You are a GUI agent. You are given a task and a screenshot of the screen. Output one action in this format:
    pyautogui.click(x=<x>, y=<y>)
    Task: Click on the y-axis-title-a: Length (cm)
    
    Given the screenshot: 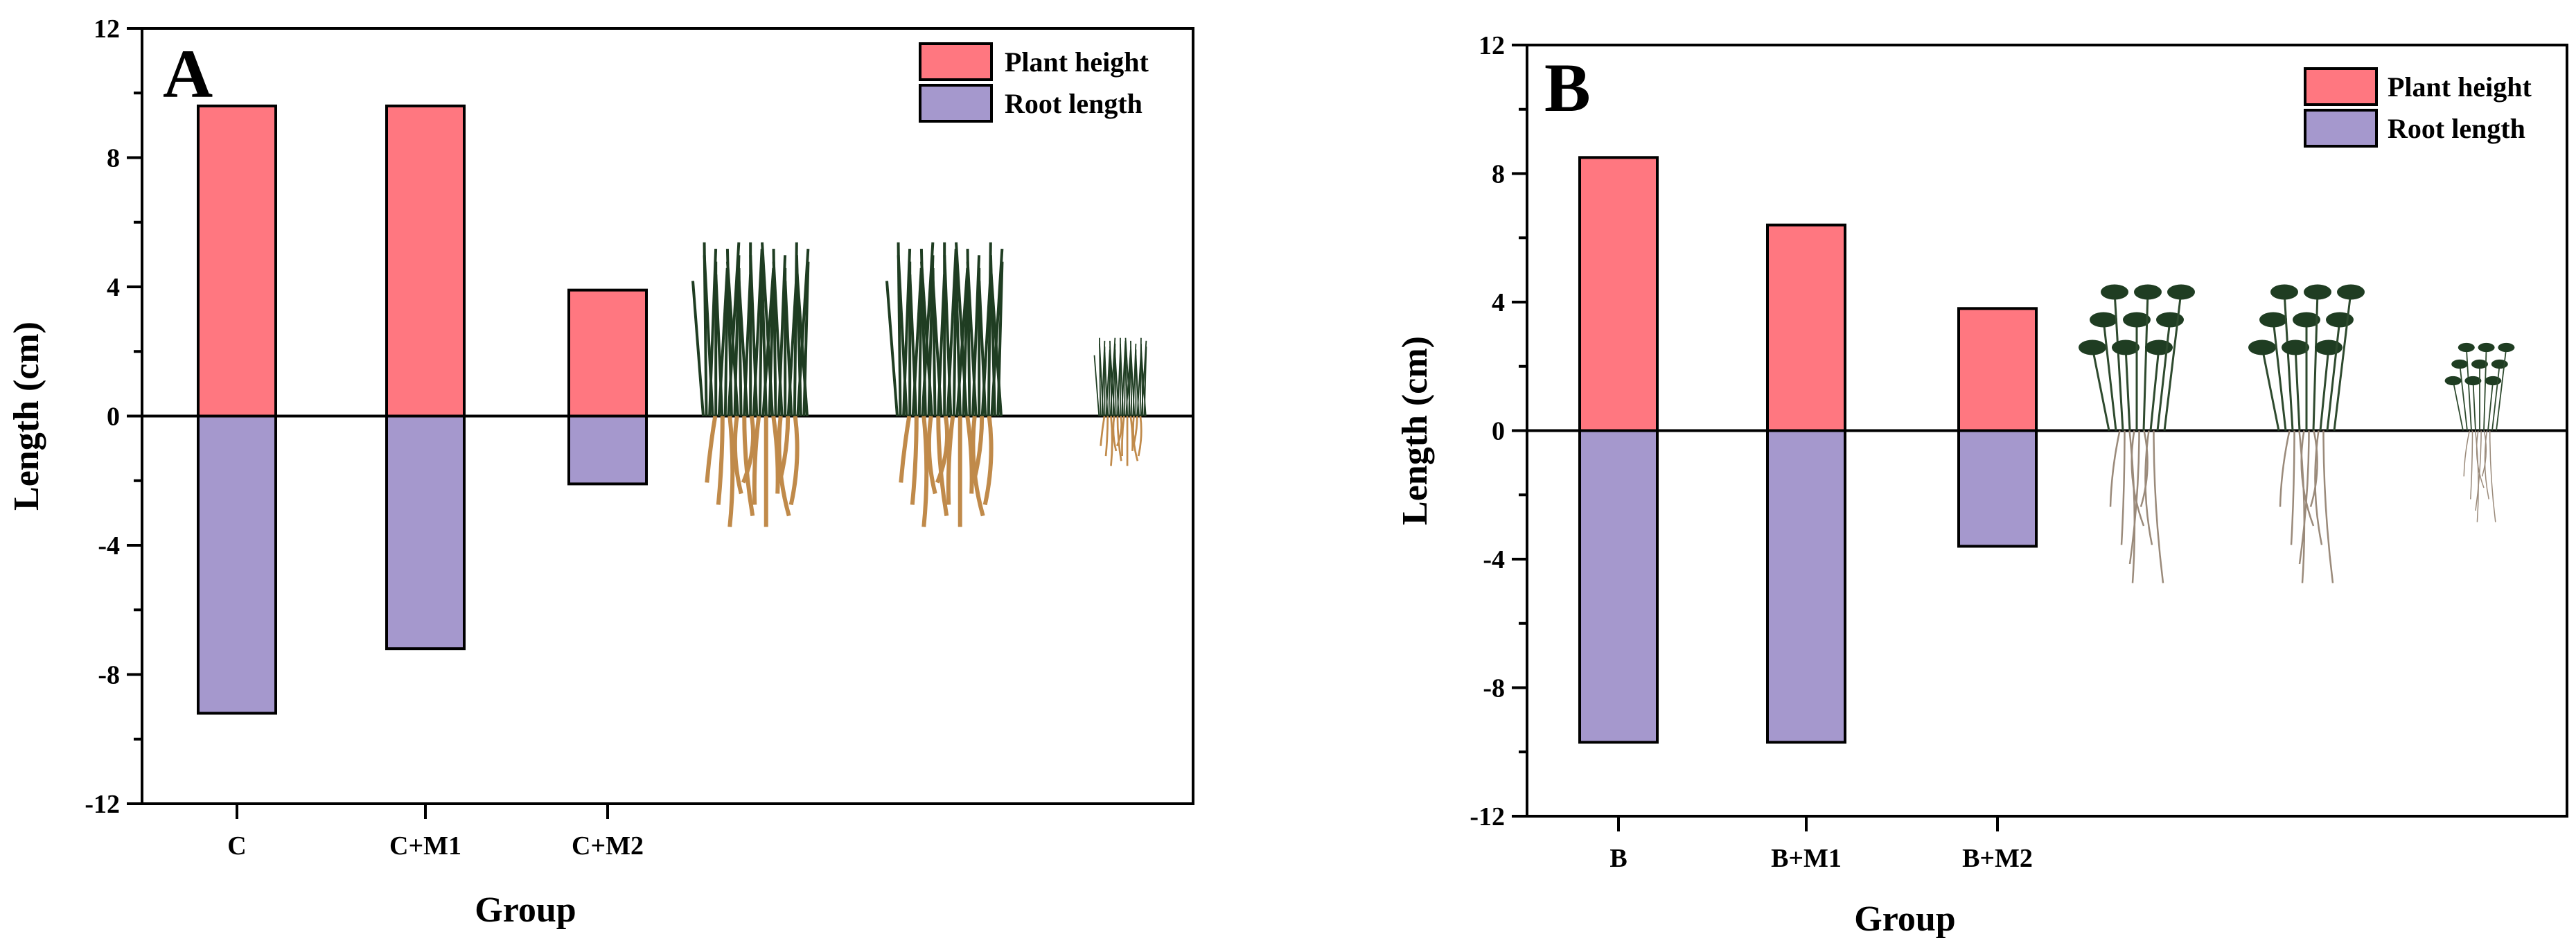 What is the action you would take?
    pyautogui.click(x=26, y=416)
    